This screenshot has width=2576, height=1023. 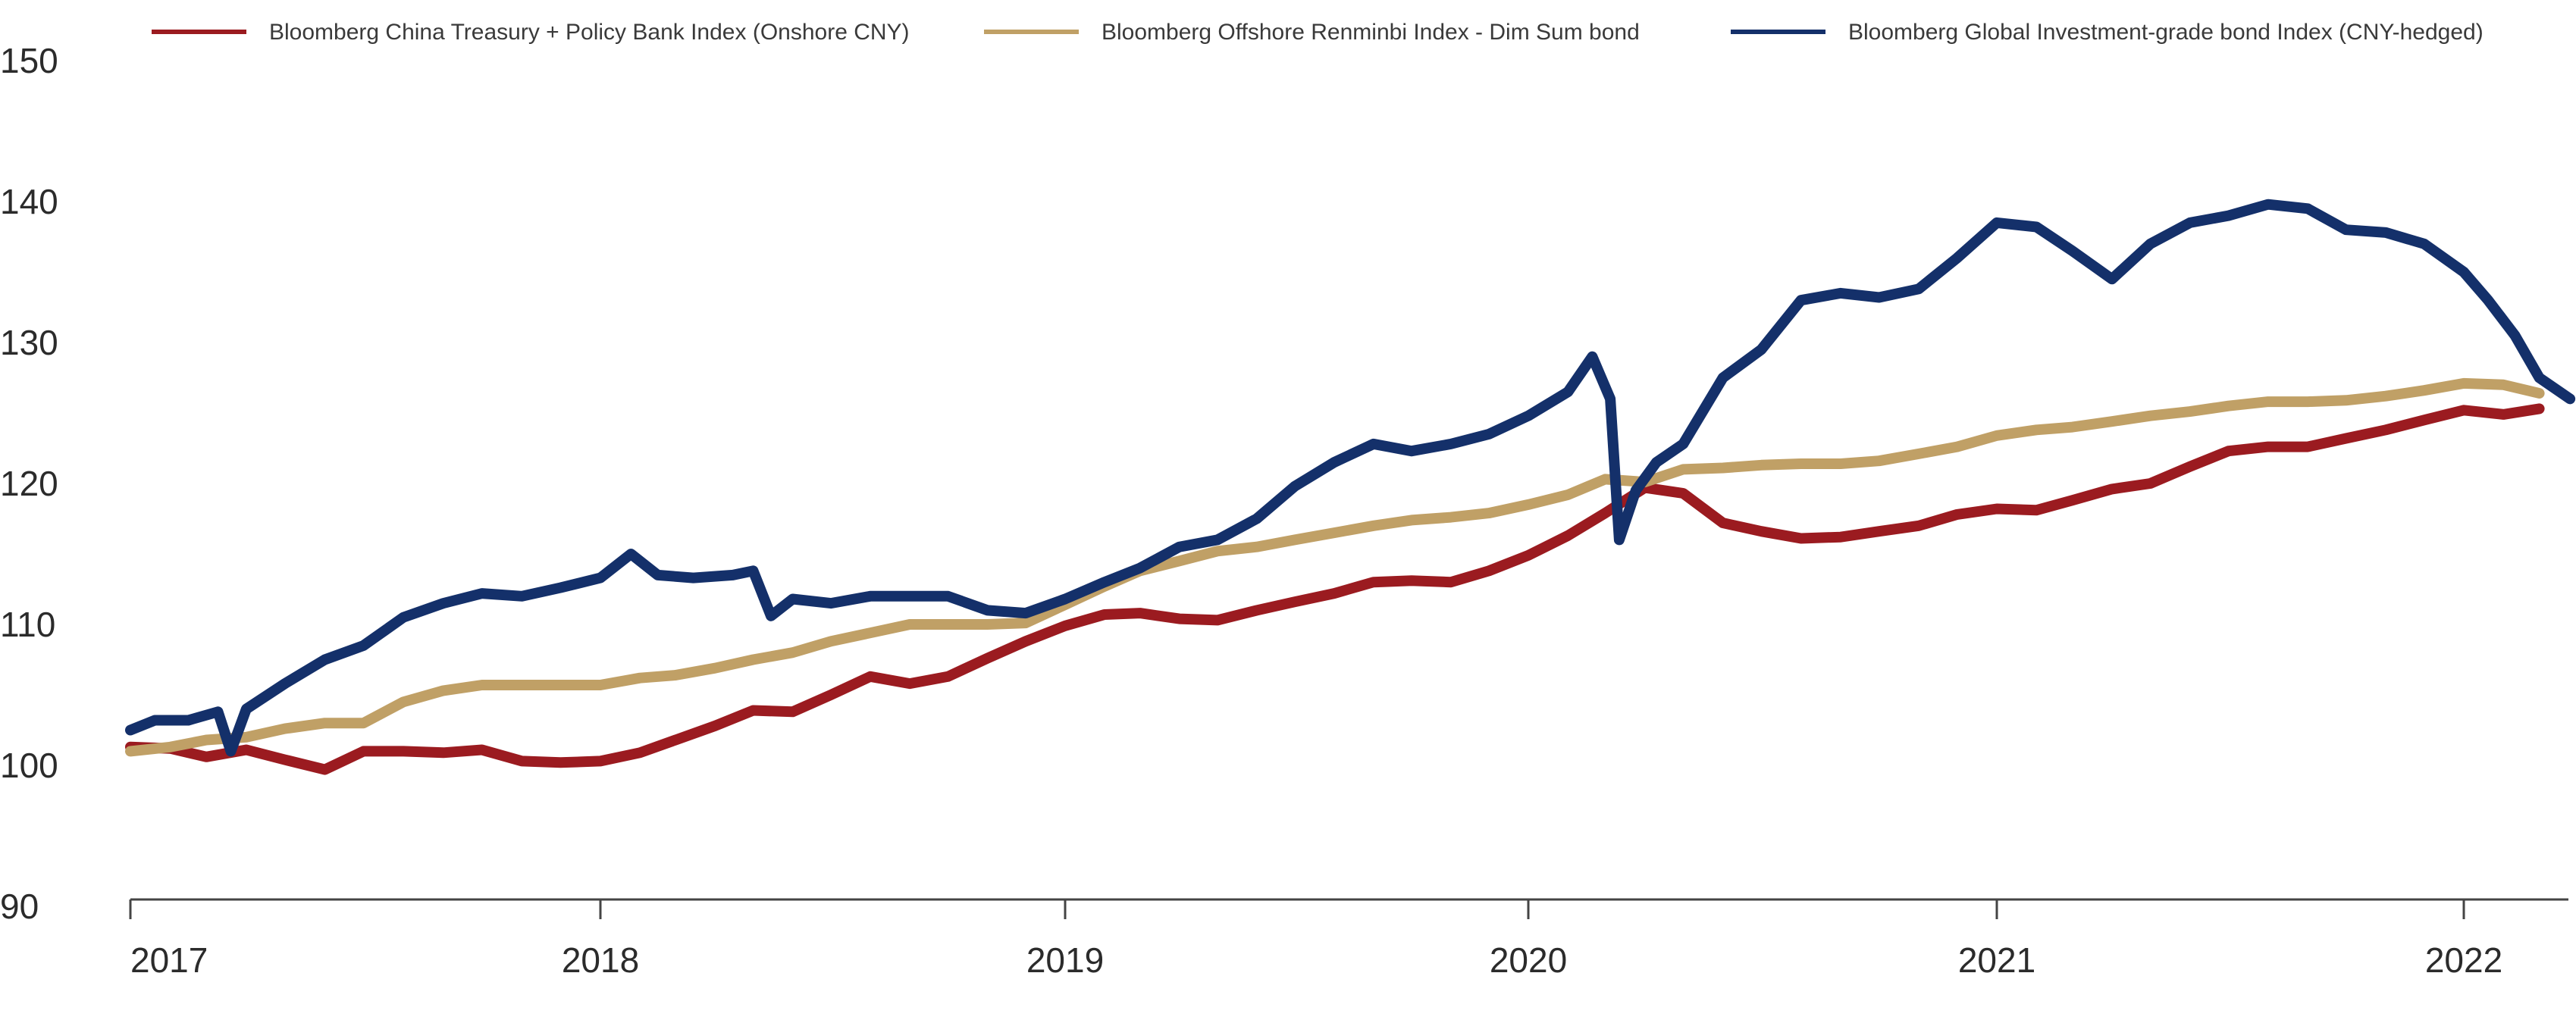 I want to click on x-tick-label: 2017, so click(x=169, y=960).